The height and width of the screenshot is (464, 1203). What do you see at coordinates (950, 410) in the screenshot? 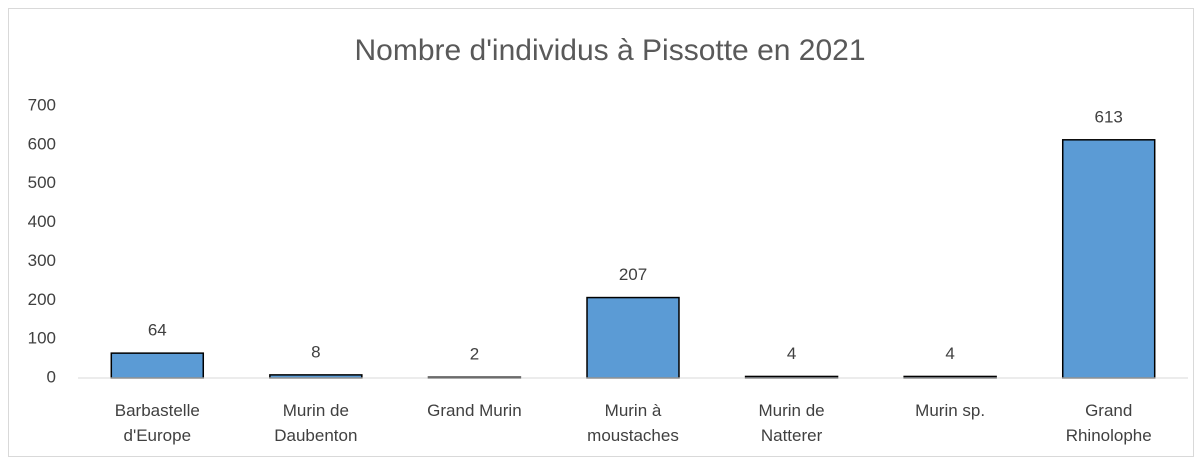
I see `x-tick-label: Murin sp.` at bounding box center [950, 410].